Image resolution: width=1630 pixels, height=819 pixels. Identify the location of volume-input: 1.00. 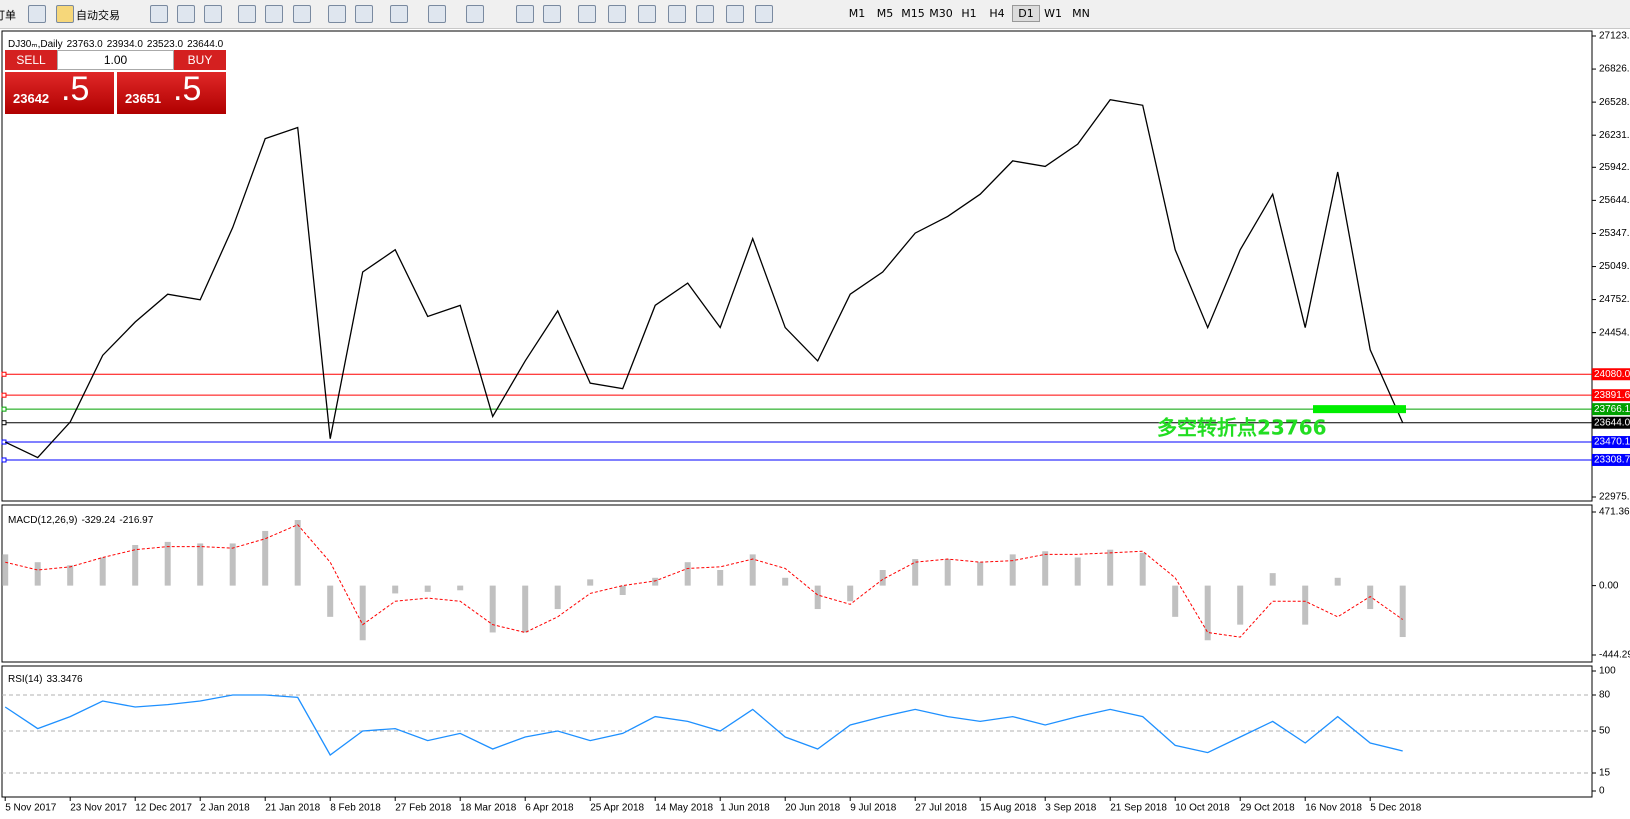
(115, 60).